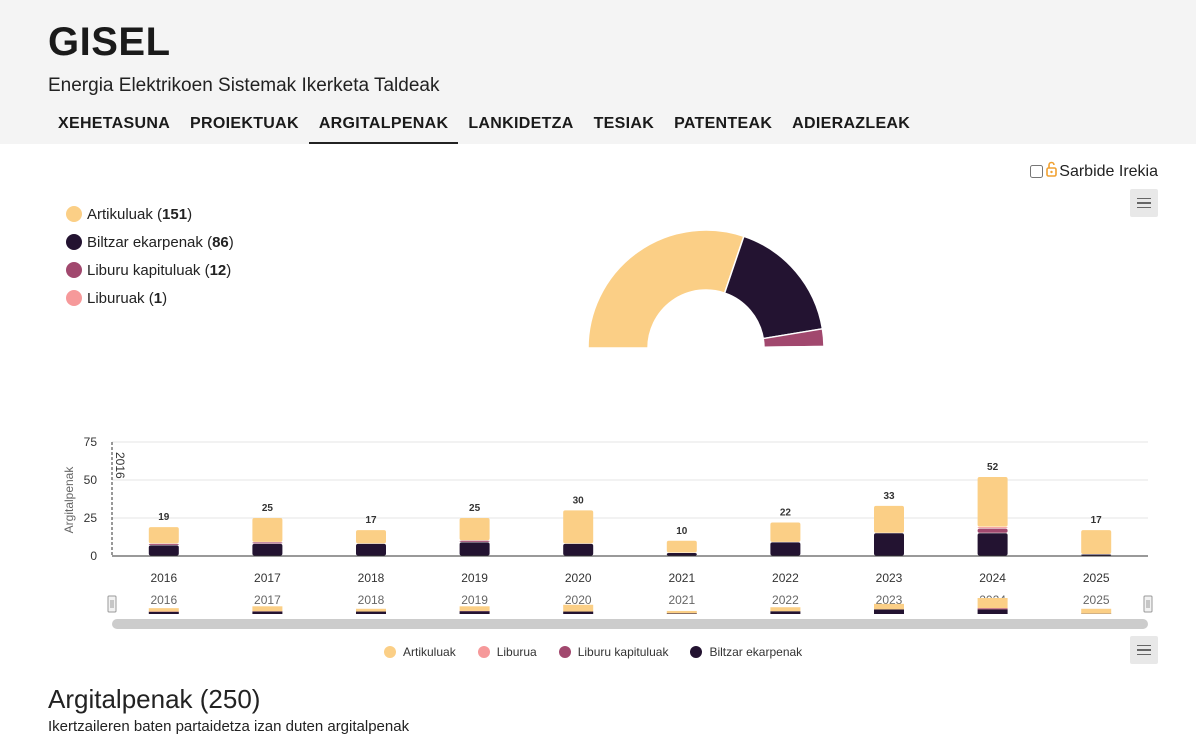 Image resolution: width=1196 pixels, height=746 pixels. I want to click on navigator-tick-label: 2023, so click(889, 600).